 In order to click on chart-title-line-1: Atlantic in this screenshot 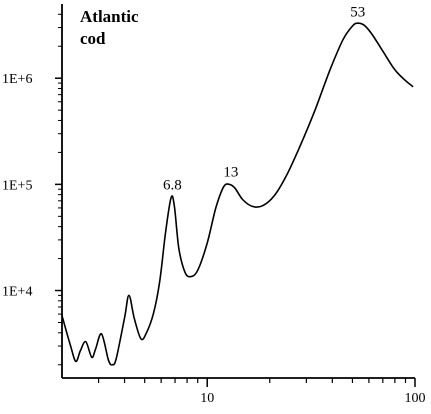, I will do `click(109, 16)`.